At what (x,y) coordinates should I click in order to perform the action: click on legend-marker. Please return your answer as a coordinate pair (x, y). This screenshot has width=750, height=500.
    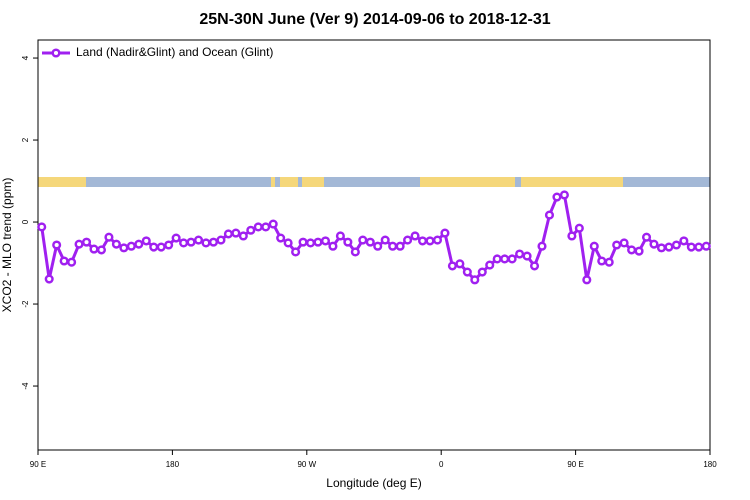
    Looking at the image, I should click on (56, 53).